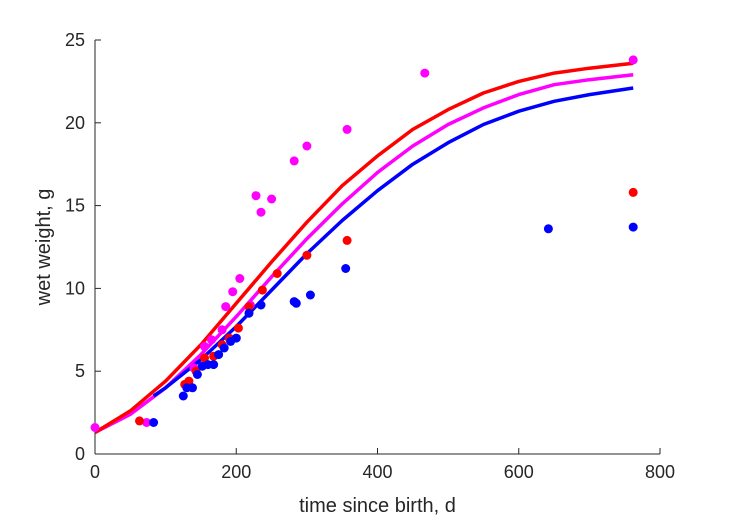 The width and height of the screenshot is (729, 521). I want to click on x-tick-label: 0, so click(95, 472).